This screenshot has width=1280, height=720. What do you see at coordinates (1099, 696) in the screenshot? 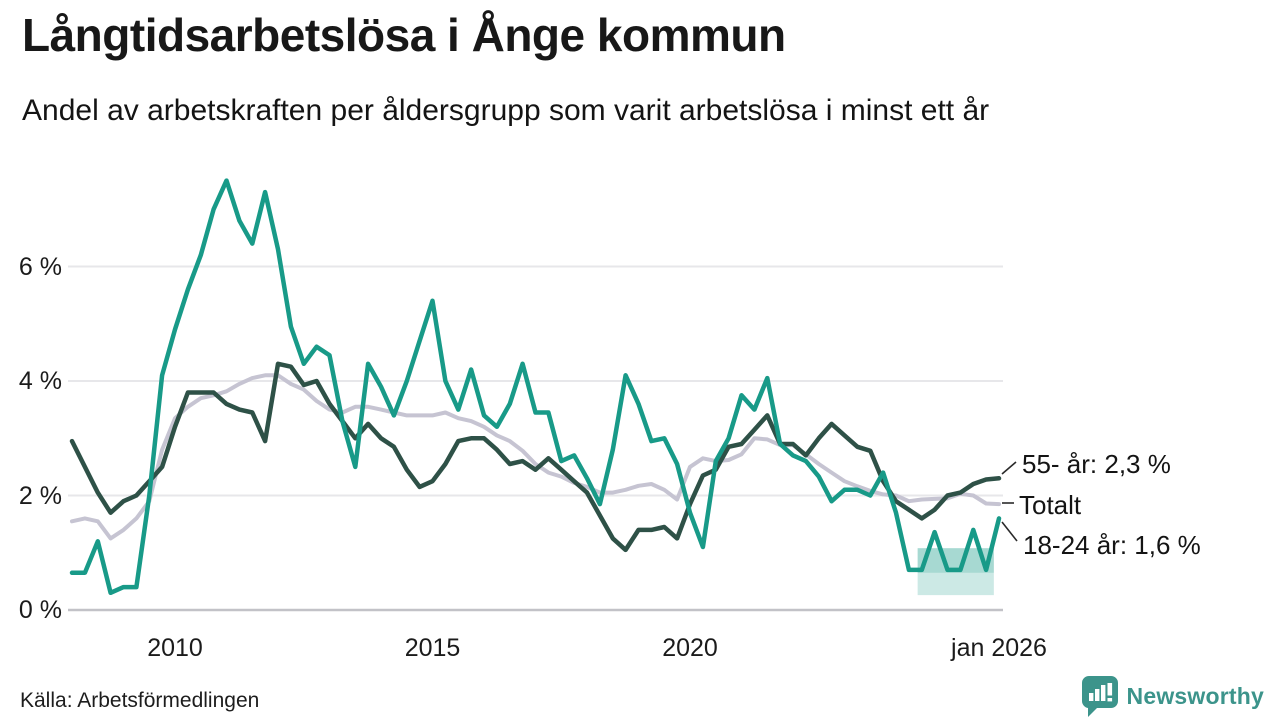
I see `newsworthy-icon` at bounding box center [1099, 696].